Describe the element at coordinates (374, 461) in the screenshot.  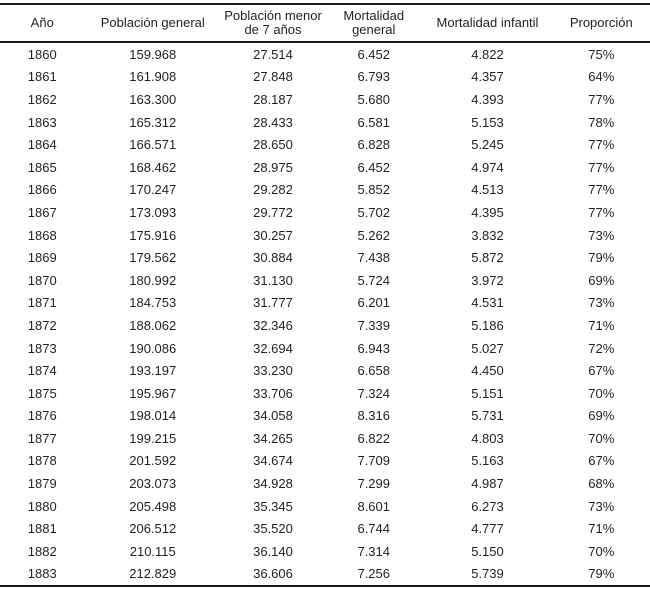
I see `mortalidad-general-cell: 7.709` at that location.